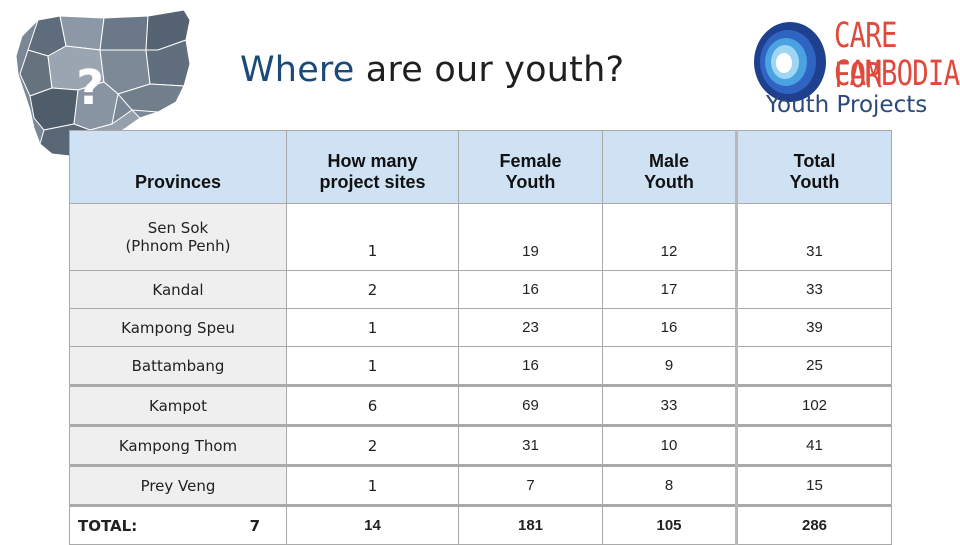 The width and height of the screenshot is (960, 545). I want to click on province-name: Kampong Speu, so click(178, 327).